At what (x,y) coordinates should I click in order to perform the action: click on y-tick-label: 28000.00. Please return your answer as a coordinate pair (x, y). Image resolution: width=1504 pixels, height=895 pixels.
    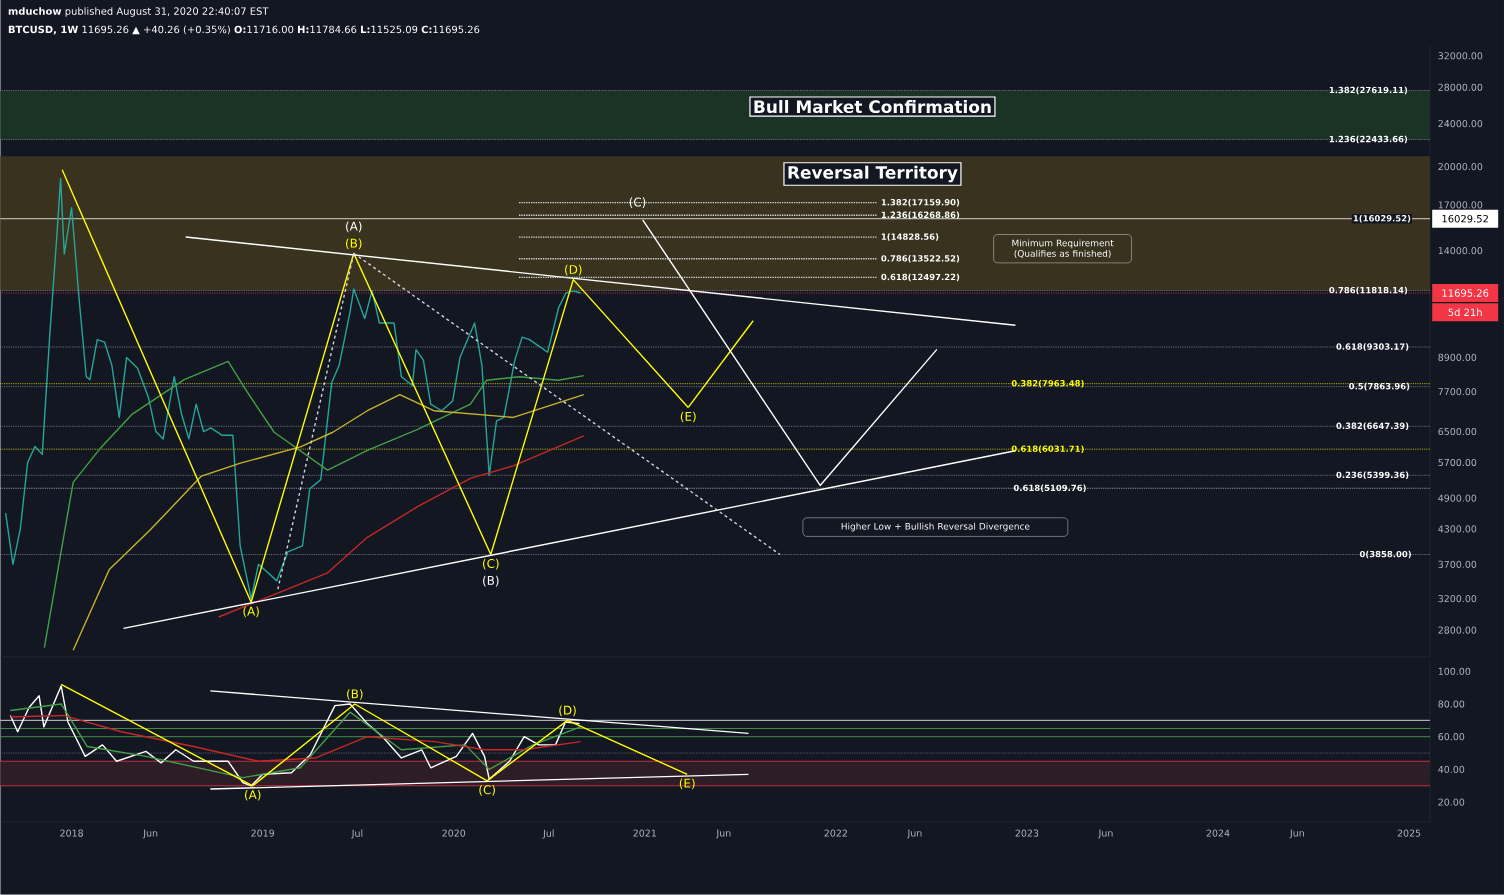
    Looking at the image, I should click on (1460, 87).